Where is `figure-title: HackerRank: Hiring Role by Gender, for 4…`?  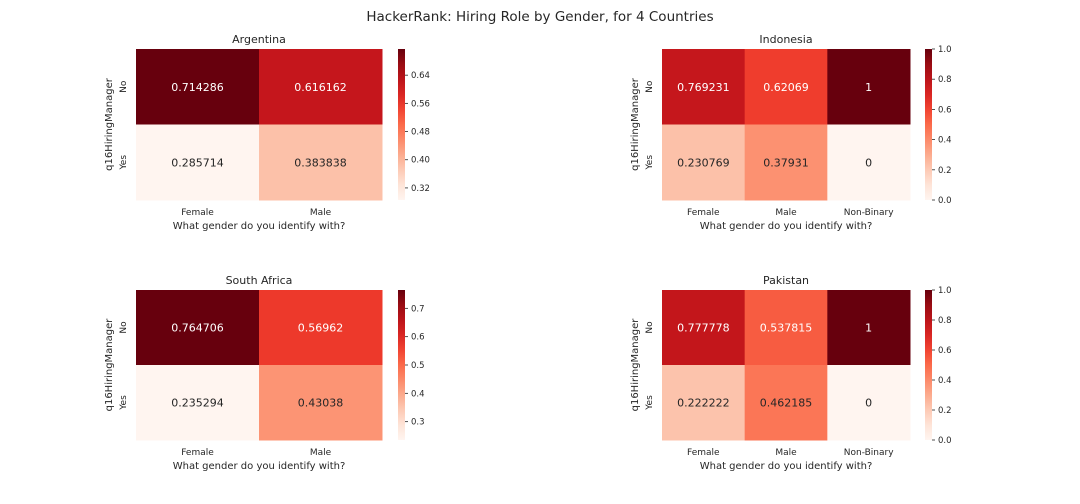 figure-title: HackerRank: Hiring Role by Gender, for 4… is located at coordinates (539, 17).